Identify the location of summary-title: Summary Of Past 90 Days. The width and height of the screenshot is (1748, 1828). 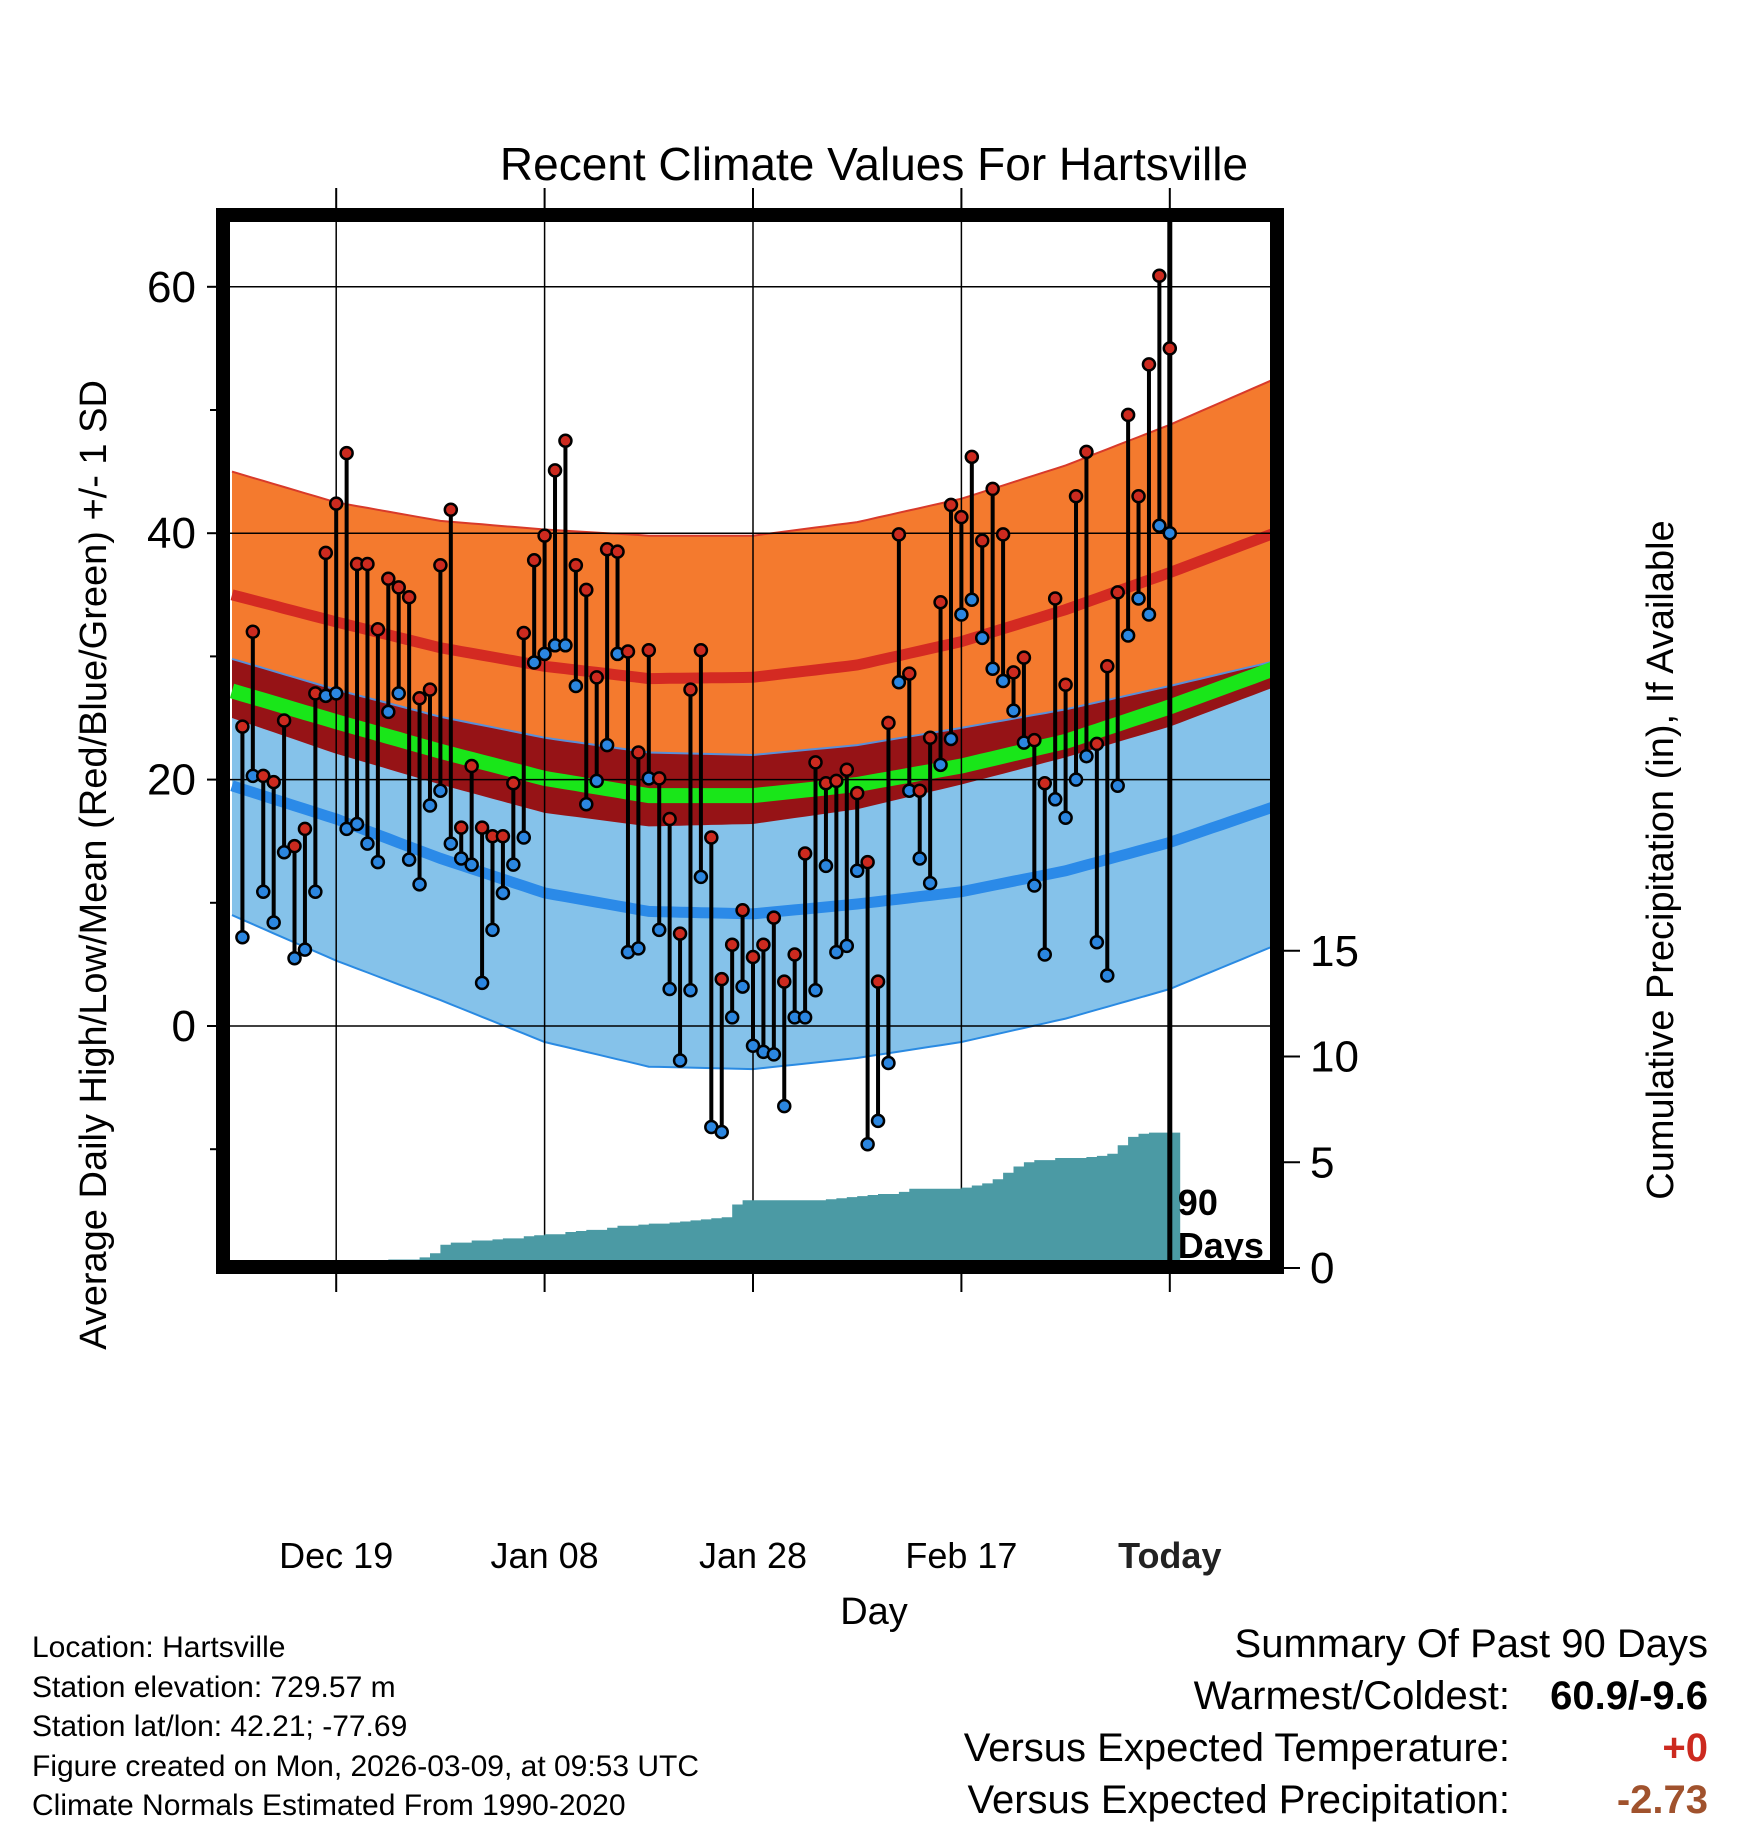
(1471, 1644).